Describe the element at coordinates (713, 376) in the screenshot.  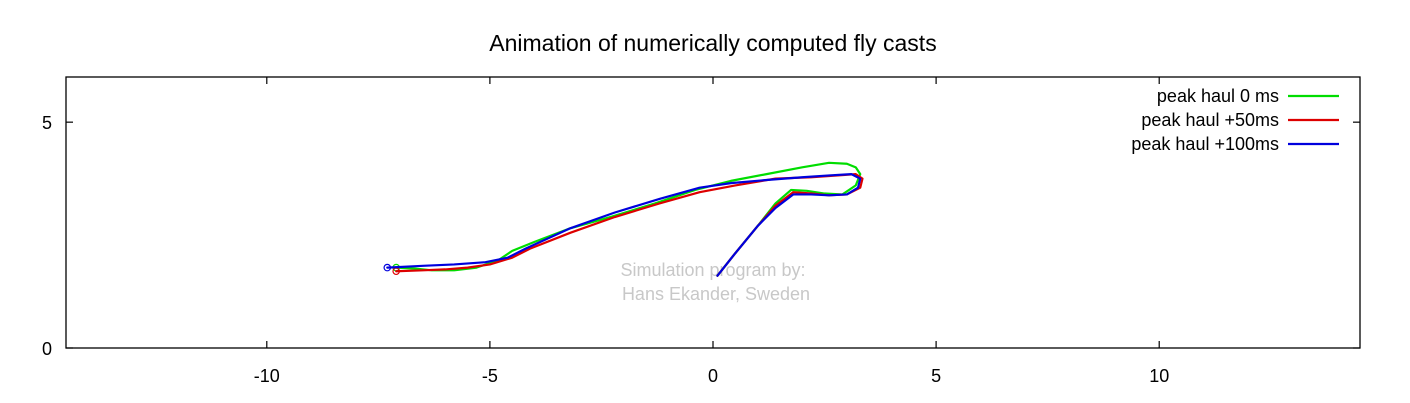
I see `x-tick-label: 0` at that location.